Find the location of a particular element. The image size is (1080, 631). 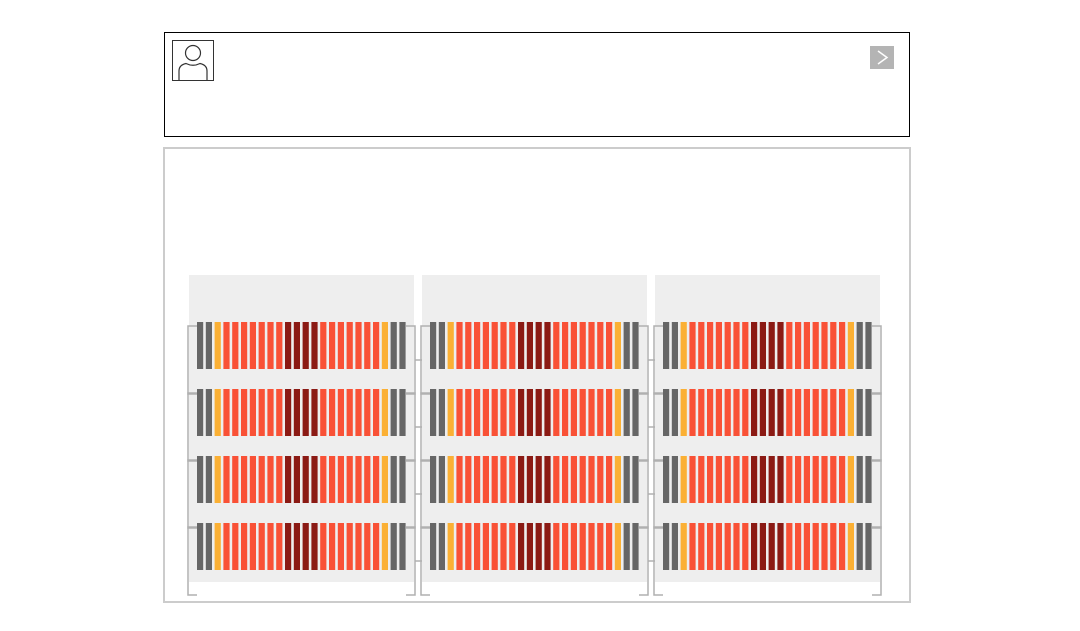

avatar is located at coordinates (193, 60).